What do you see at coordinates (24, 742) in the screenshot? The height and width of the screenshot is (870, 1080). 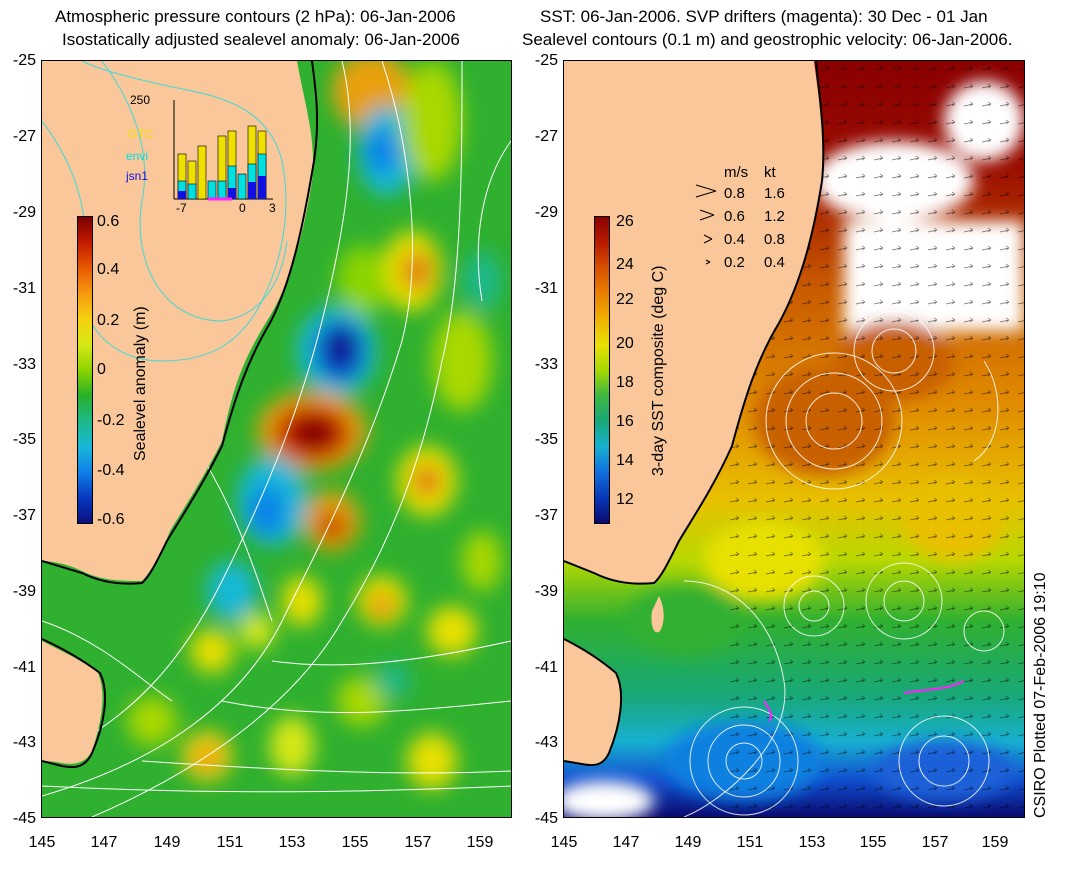 I see `left-y-tick: -43` at bounding box center [24, 742].